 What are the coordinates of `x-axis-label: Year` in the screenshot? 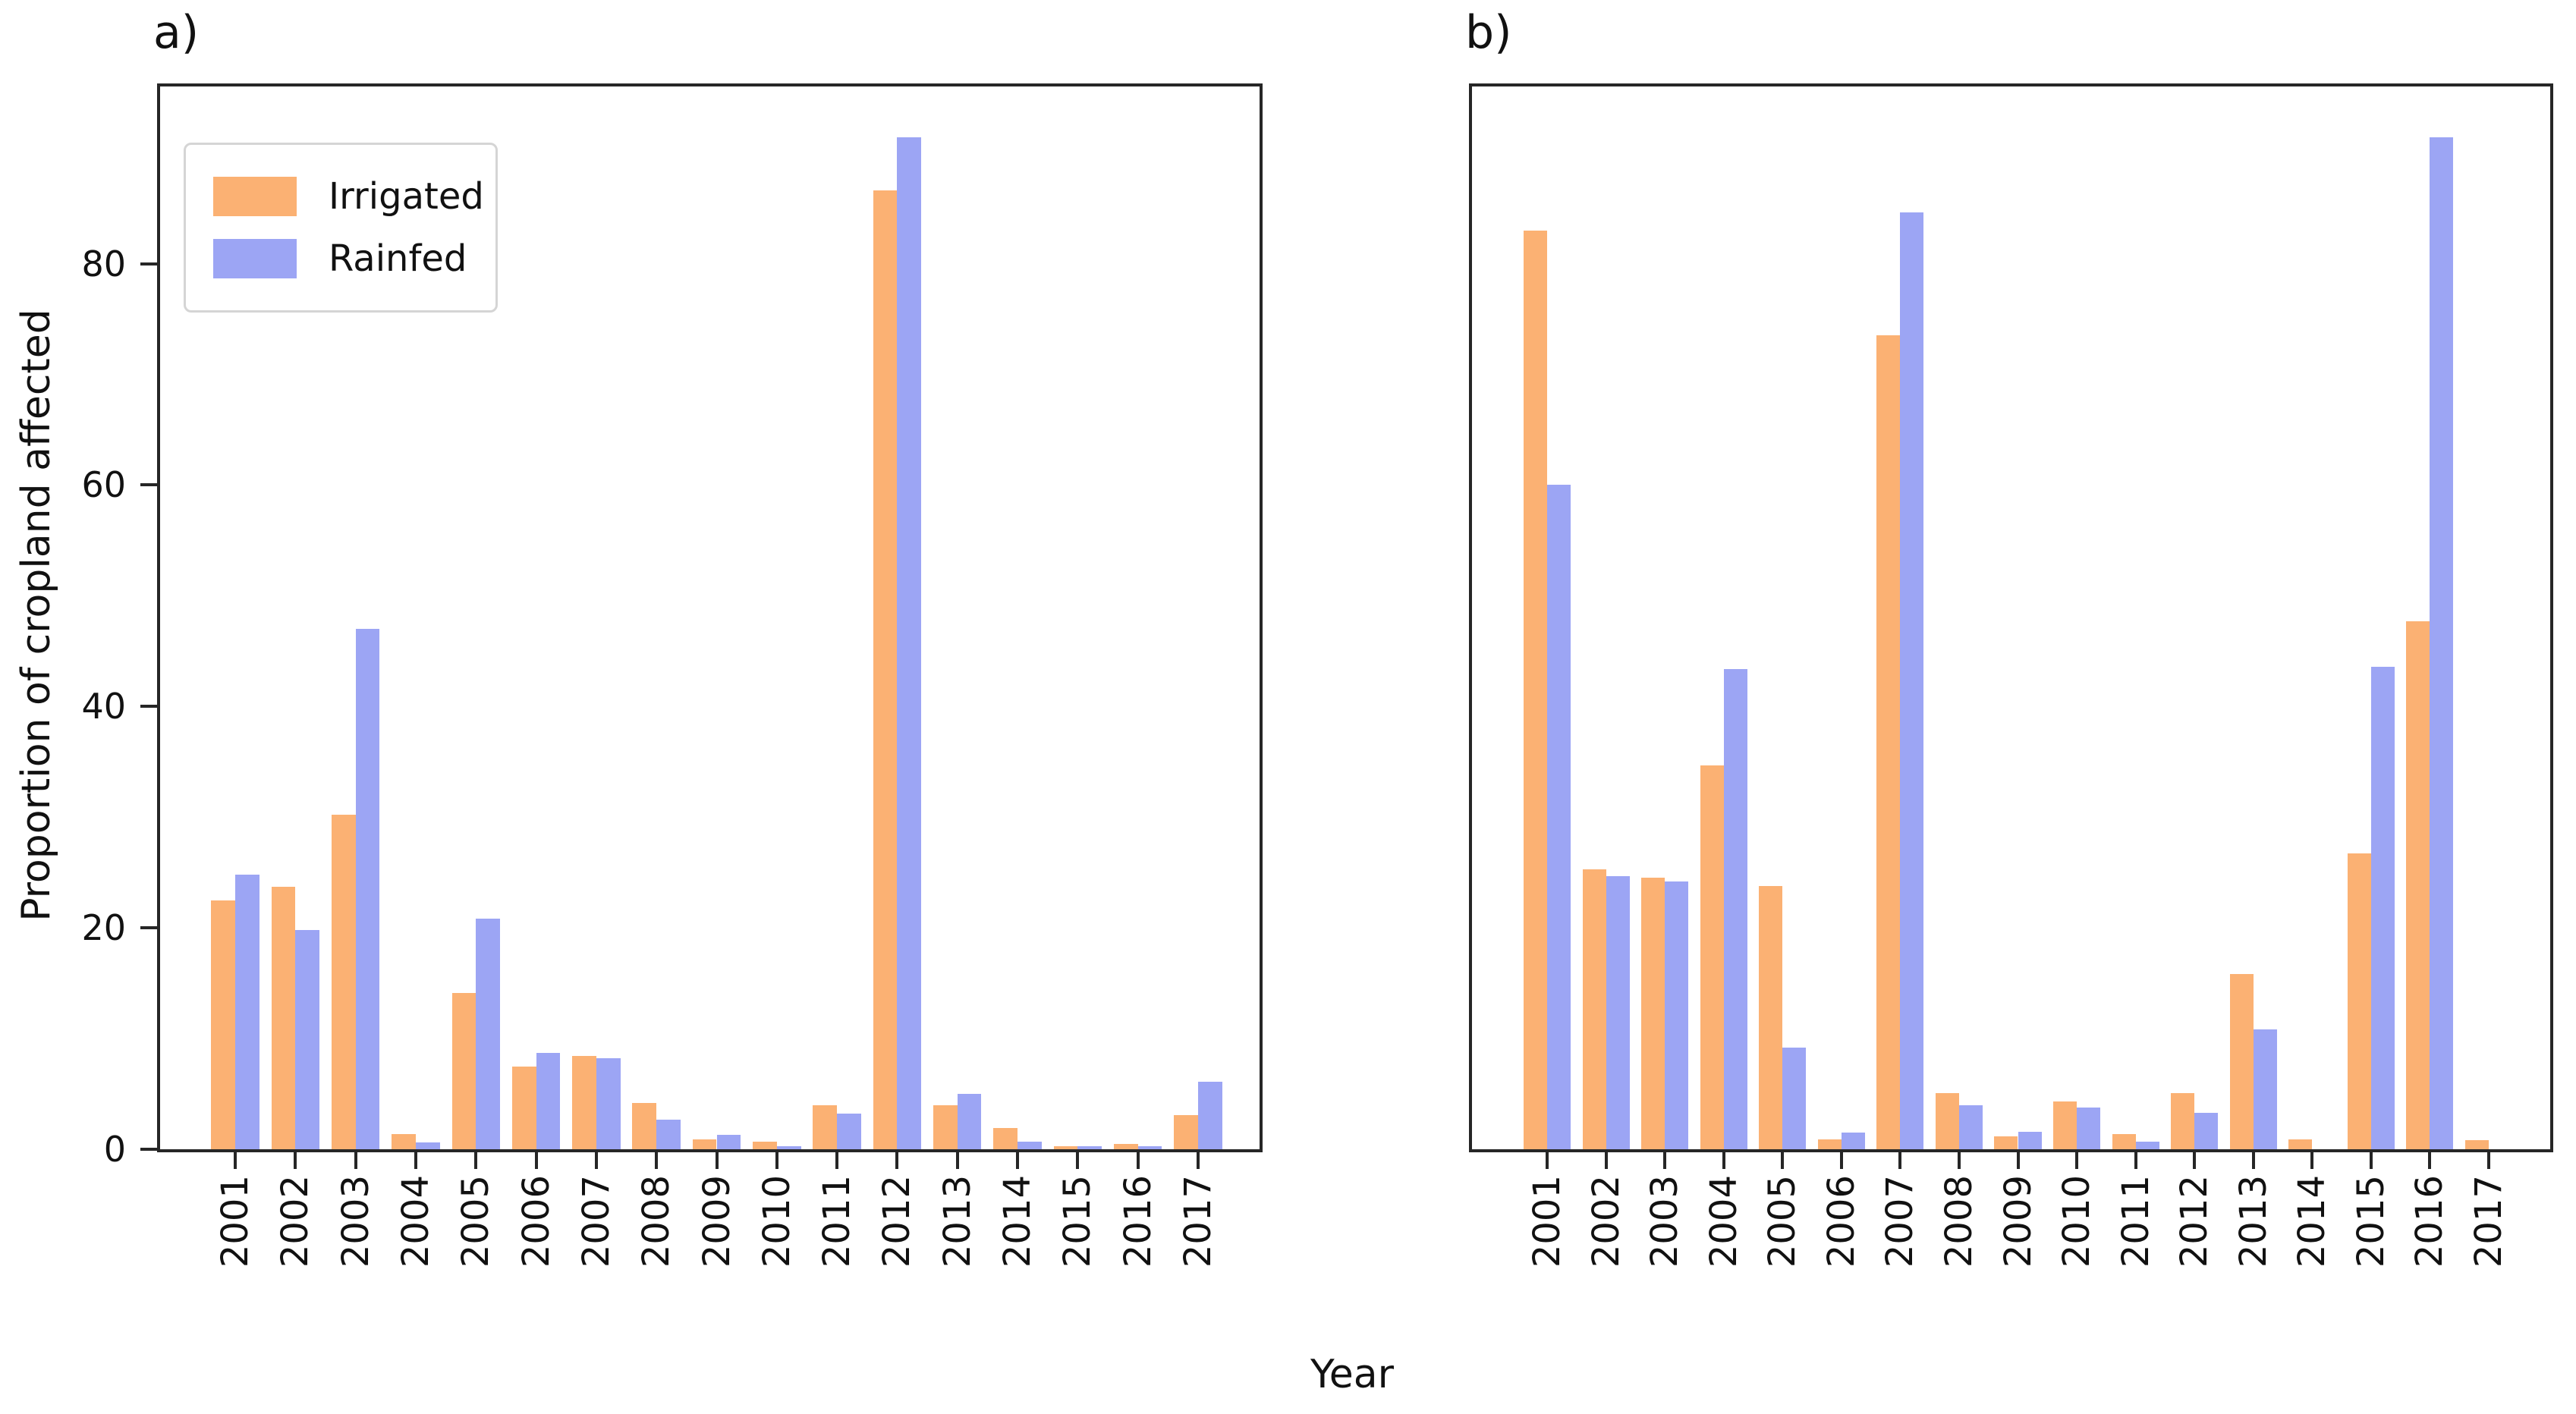 It's located at (1352, 1374).